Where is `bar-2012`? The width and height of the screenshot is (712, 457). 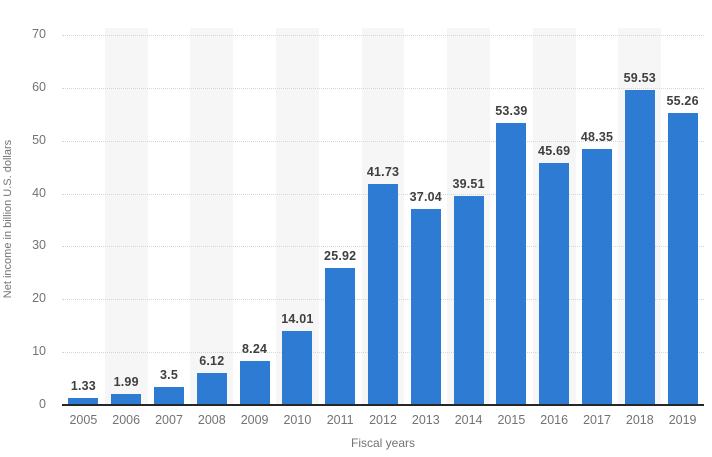
bar-2012 is located at coordinates (383, 294).